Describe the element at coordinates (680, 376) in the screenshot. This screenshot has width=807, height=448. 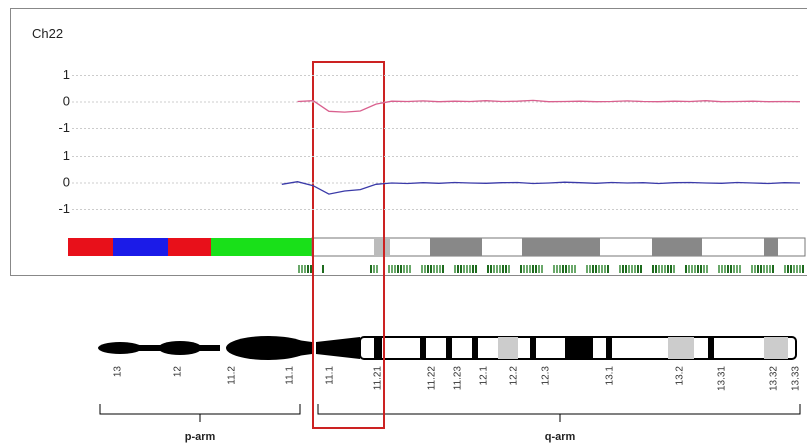
I see `band-label: 13.2` at that location.